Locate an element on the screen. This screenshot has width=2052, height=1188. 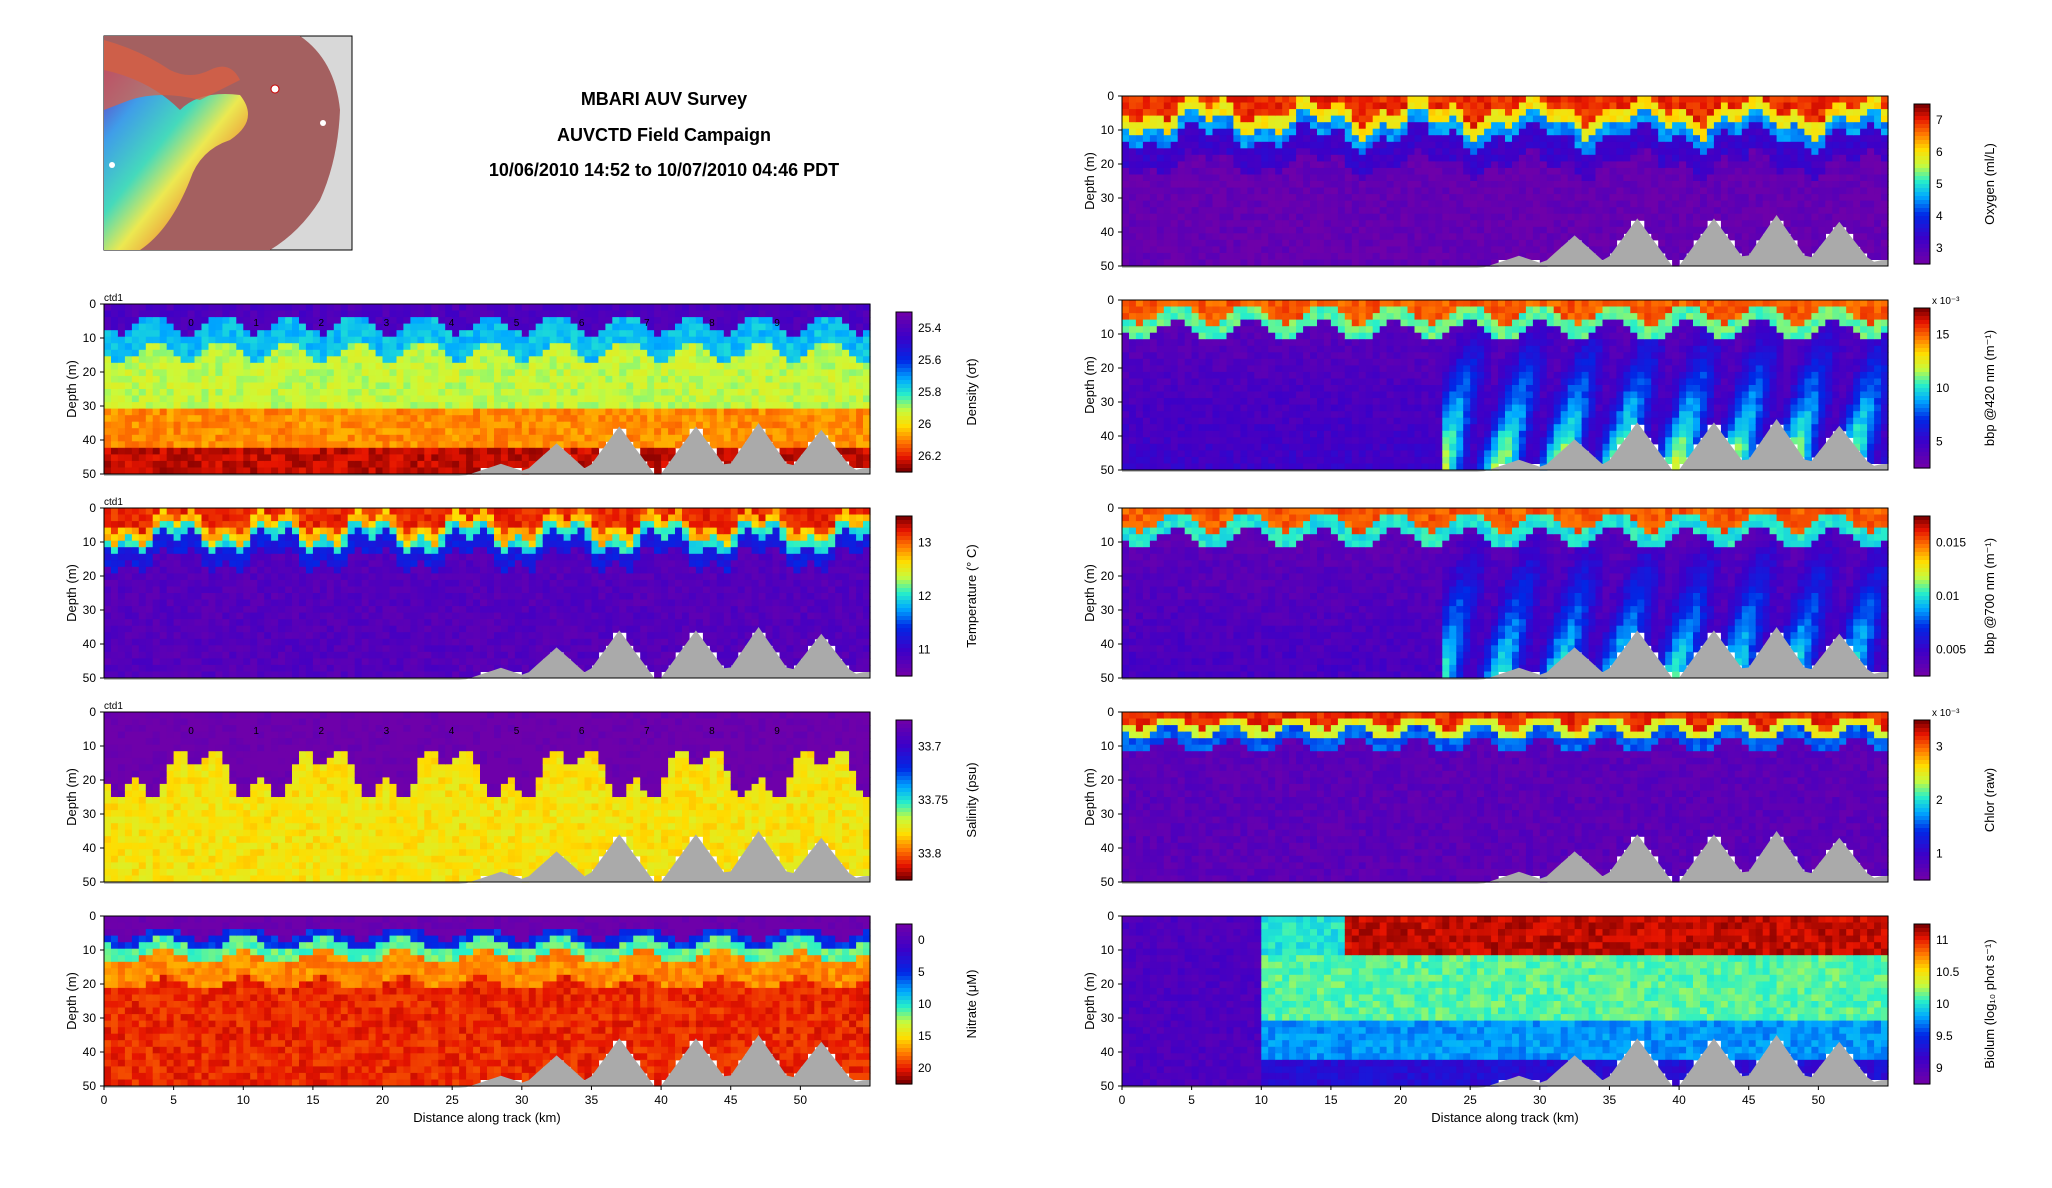
station-annotation: 8 is located at coordinates (712, 323).